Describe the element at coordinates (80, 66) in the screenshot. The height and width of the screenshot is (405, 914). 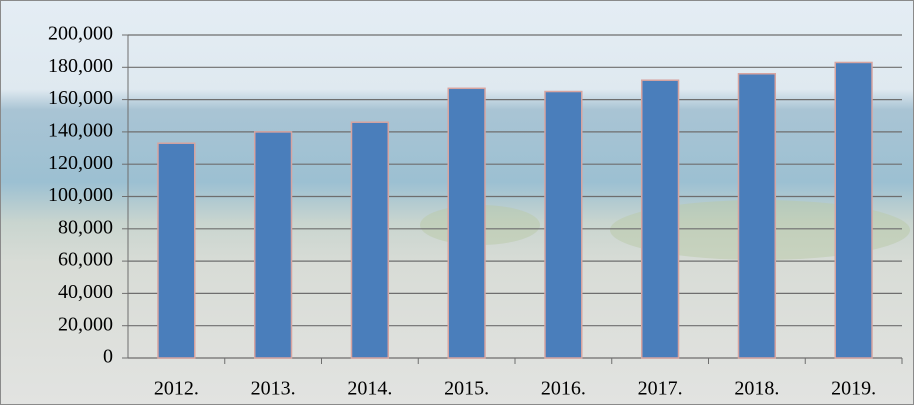
I see `y-tick-label: 180,000` at that location.